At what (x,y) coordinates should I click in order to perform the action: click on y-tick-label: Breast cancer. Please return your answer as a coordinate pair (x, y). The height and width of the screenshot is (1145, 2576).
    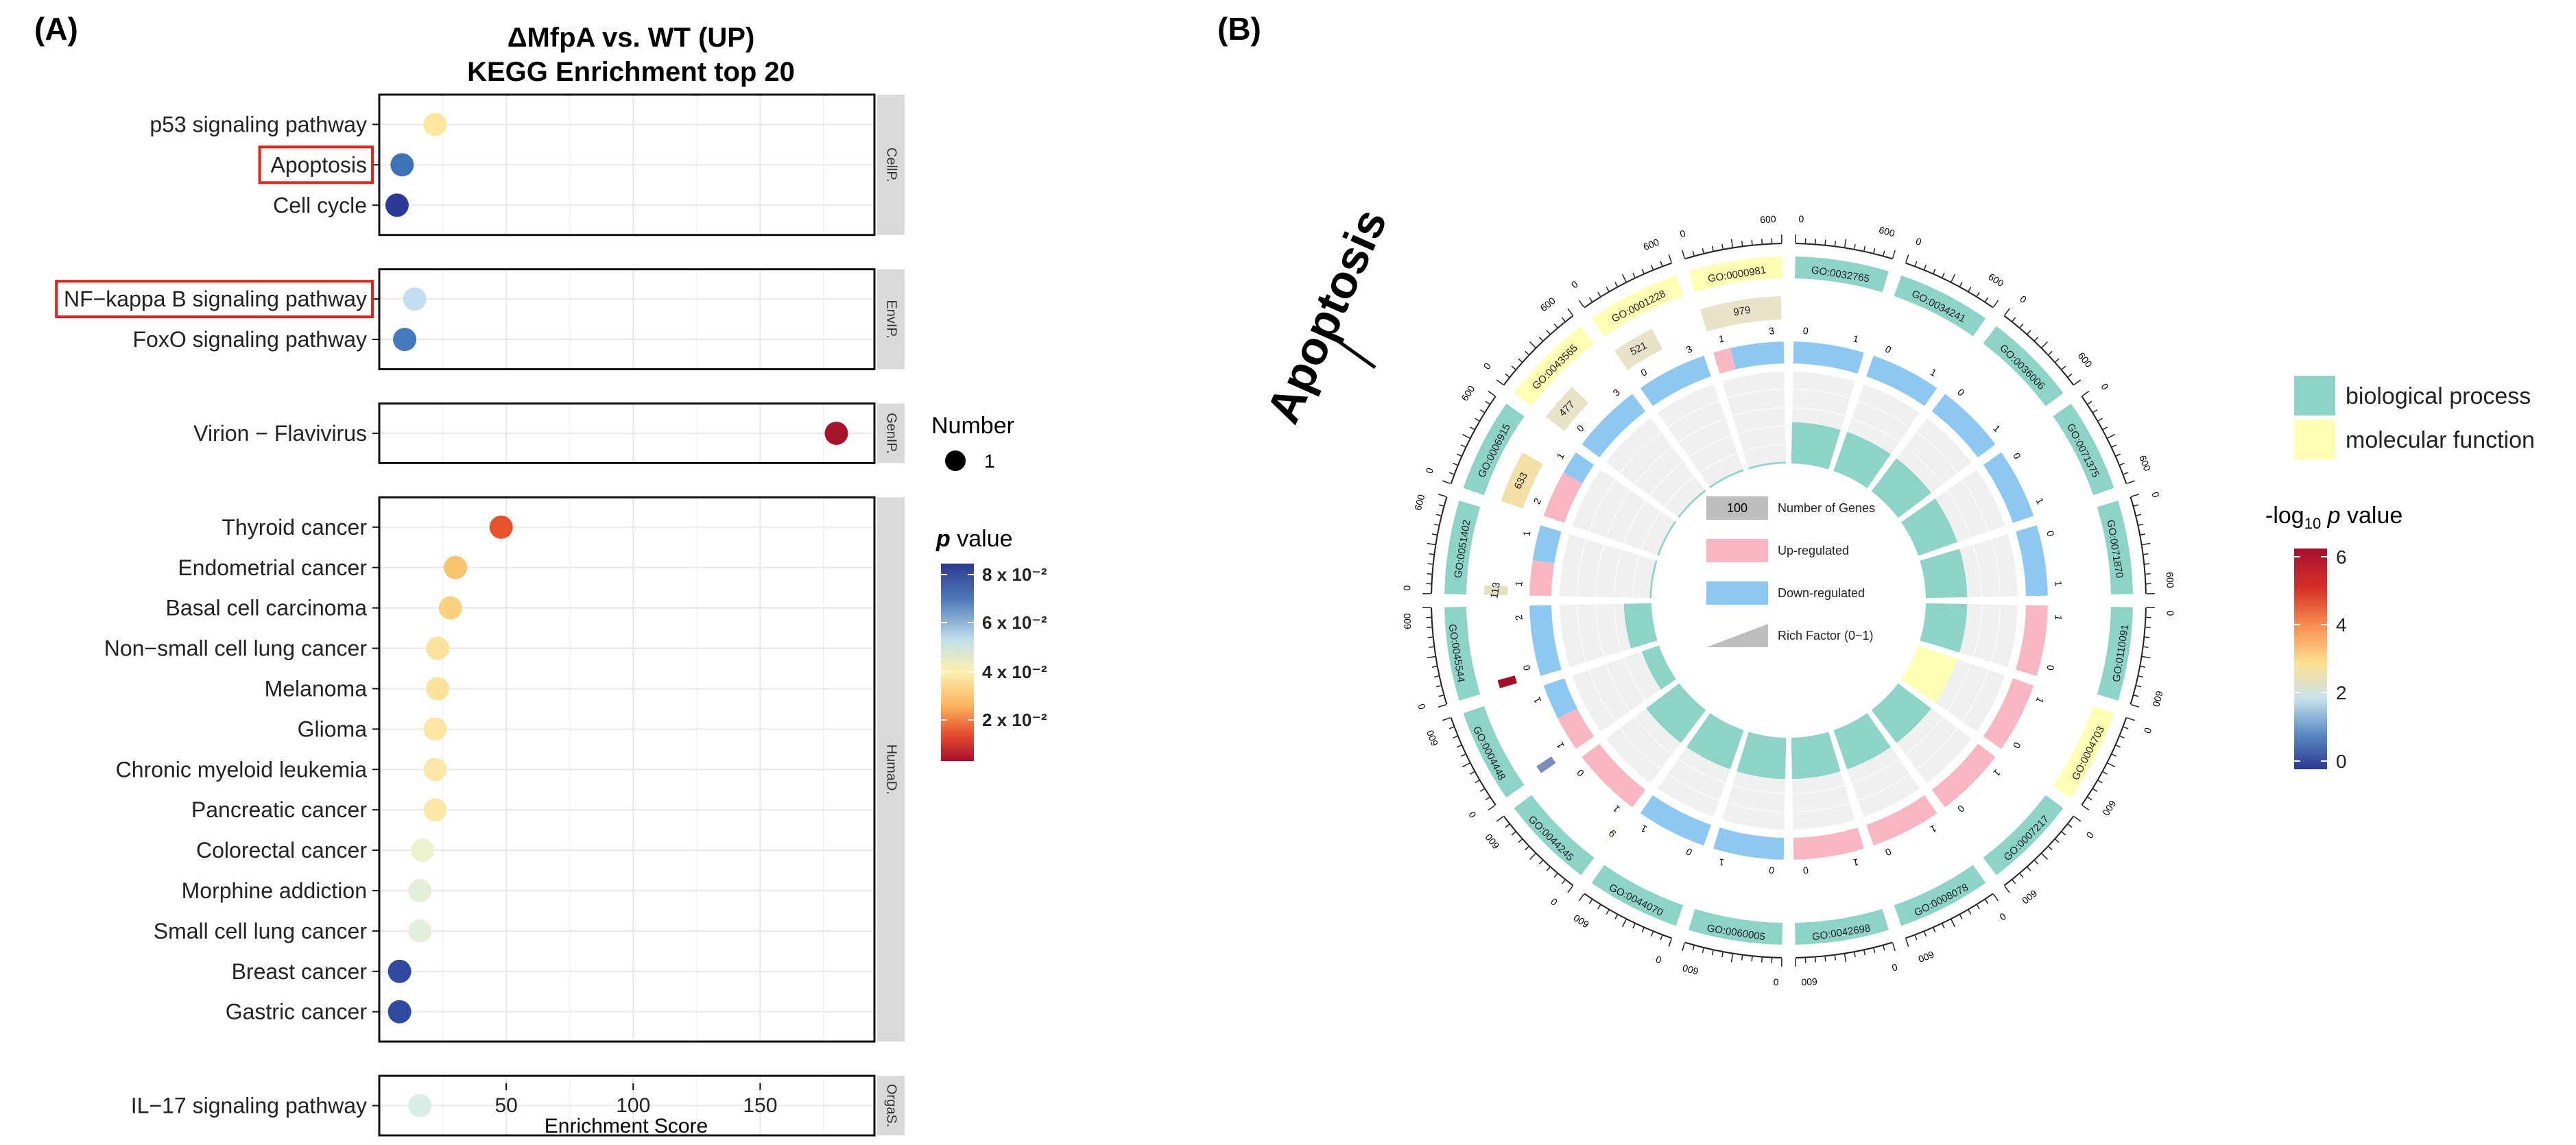
    Looking at the image, I should click on (300, 971).